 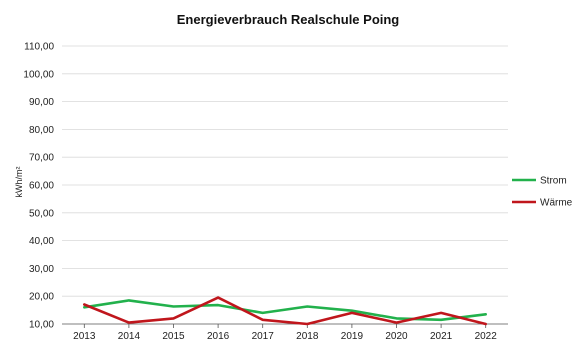 What do you see at coordinates (39, 47) in the screenshot?
I see `y-tick-label: 110,00` at bounding box center [39, 47].